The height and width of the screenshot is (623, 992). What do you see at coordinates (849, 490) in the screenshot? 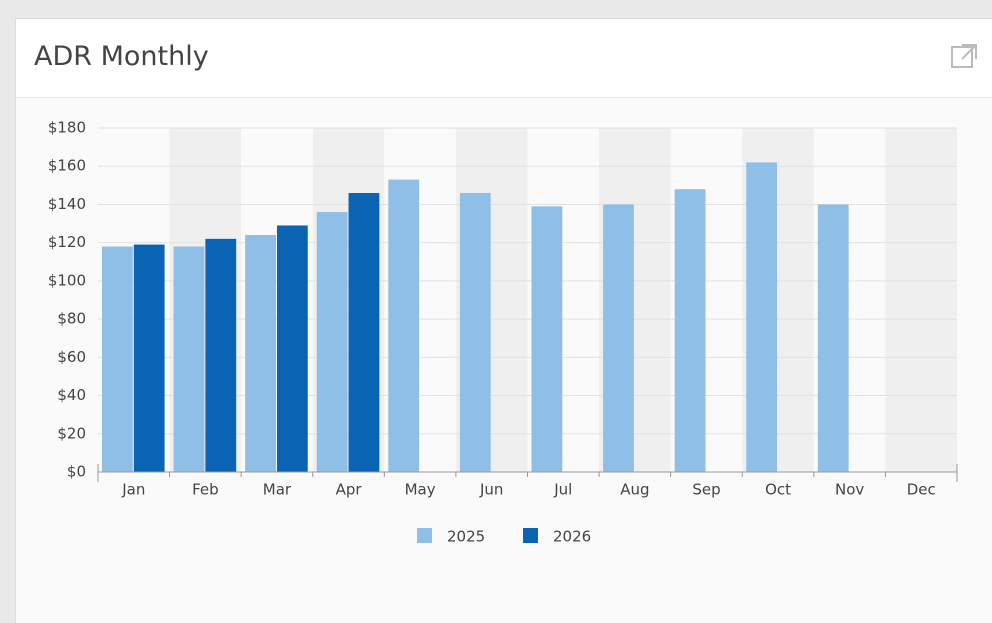
I see `x-tick-label: Nov` at bounding box center [849, 490].